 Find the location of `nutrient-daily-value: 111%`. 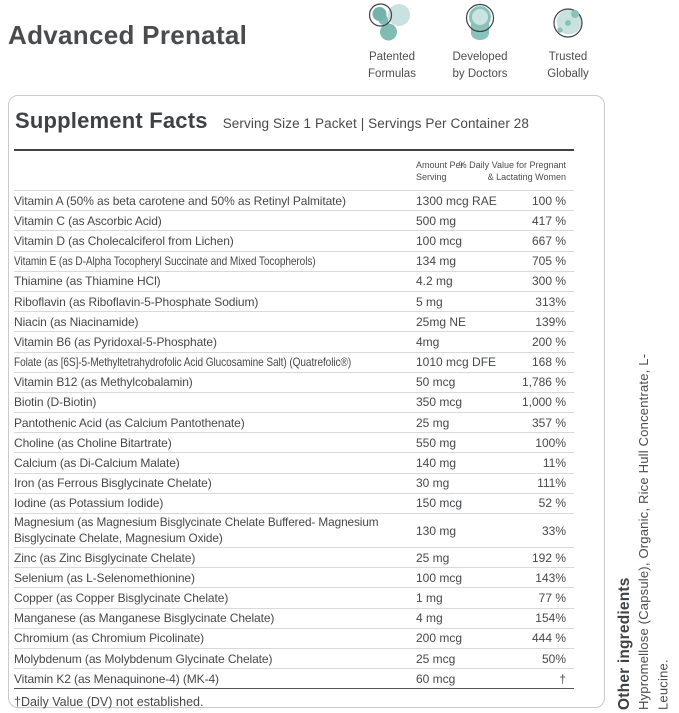

nutrient-daily-value: 111% is located at coordinates (551, 483).